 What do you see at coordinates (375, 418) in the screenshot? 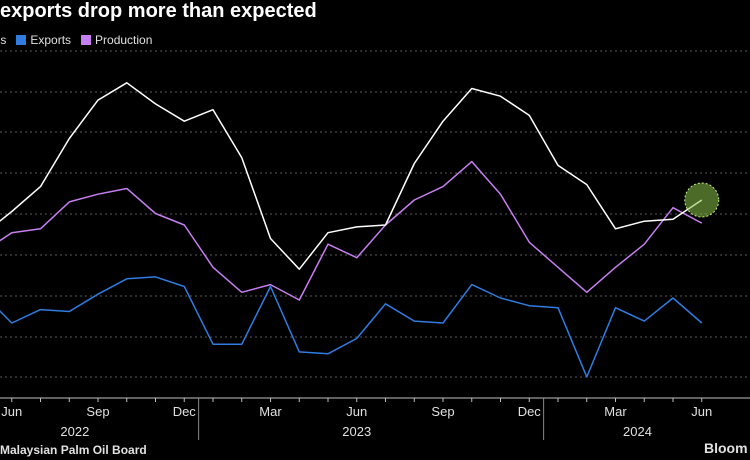
I see `x-axis: Jun Sep Dec Mar Jun Sep Dec Mar Jun 2022 2023 2024` at bounding box center [375, 418].